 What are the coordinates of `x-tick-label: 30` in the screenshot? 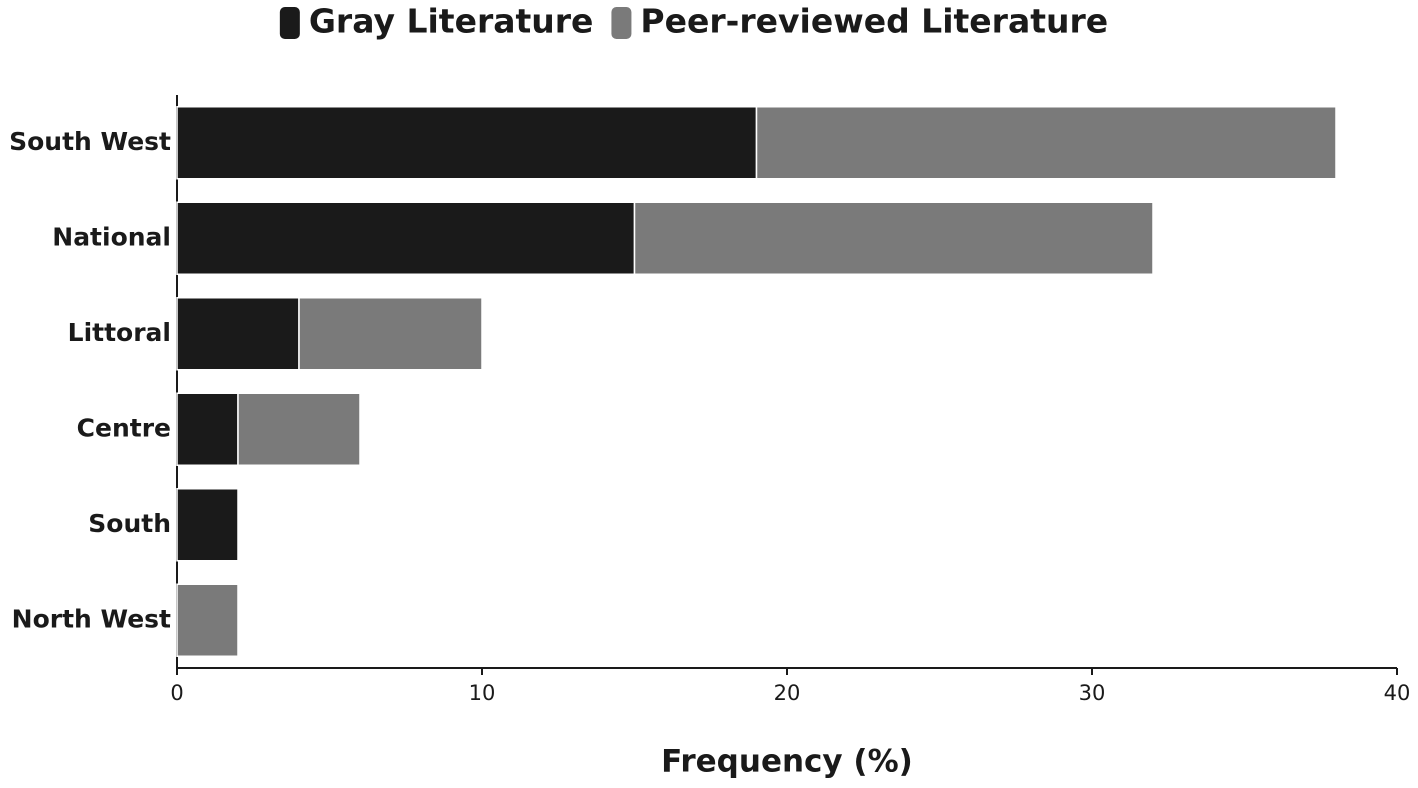 It's located at (1092, 693).